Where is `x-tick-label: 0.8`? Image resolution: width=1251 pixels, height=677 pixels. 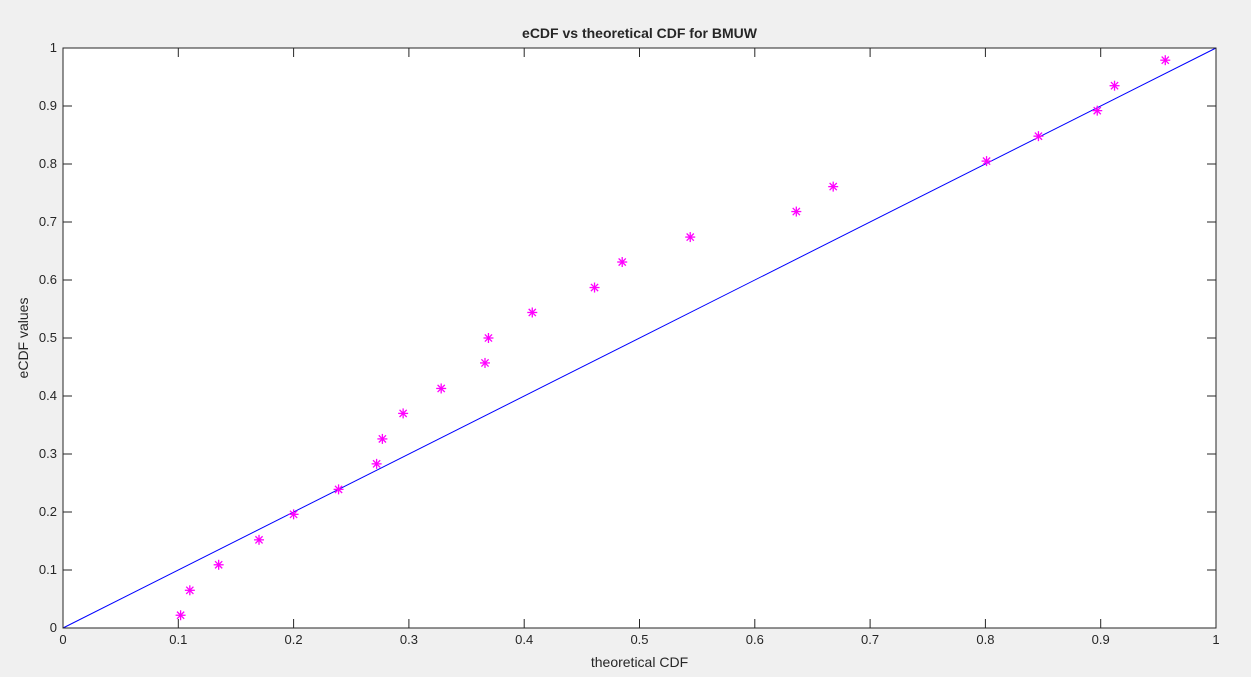 x-tick-label: 0.8 is located at coordinates (985, 639).